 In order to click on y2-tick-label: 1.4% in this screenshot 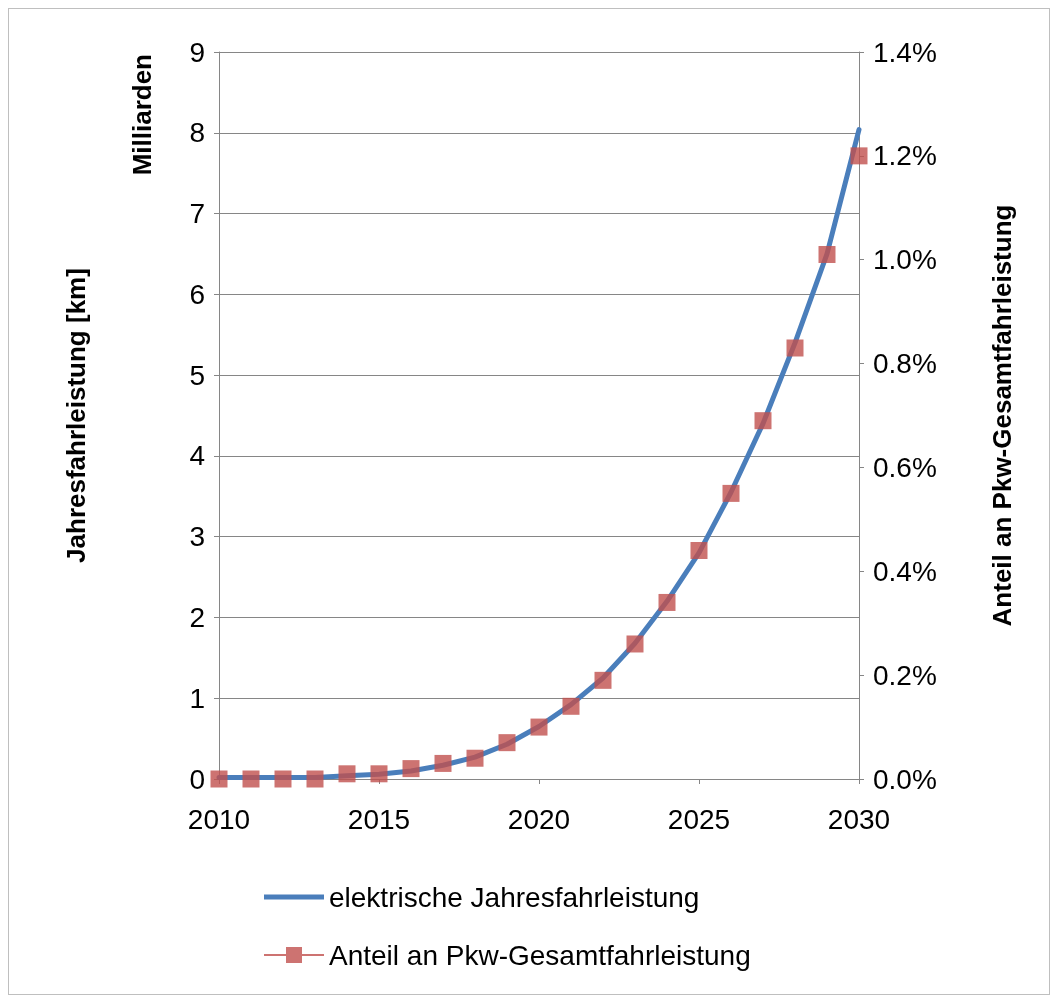, I will do `click(905, 52)`.